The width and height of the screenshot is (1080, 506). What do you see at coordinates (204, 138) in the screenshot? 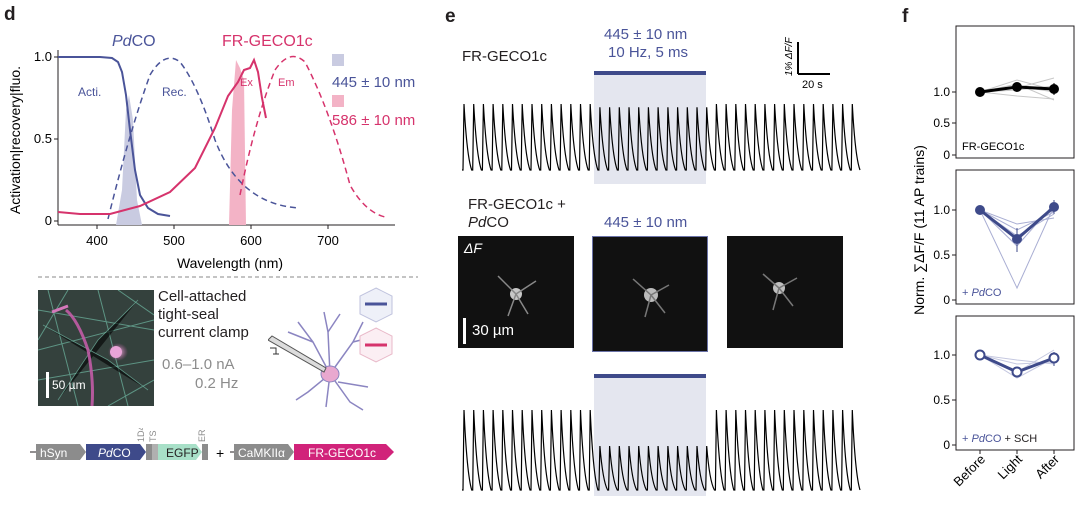
I see `pdco-recovery-curve` at bounding box center [204, 138].